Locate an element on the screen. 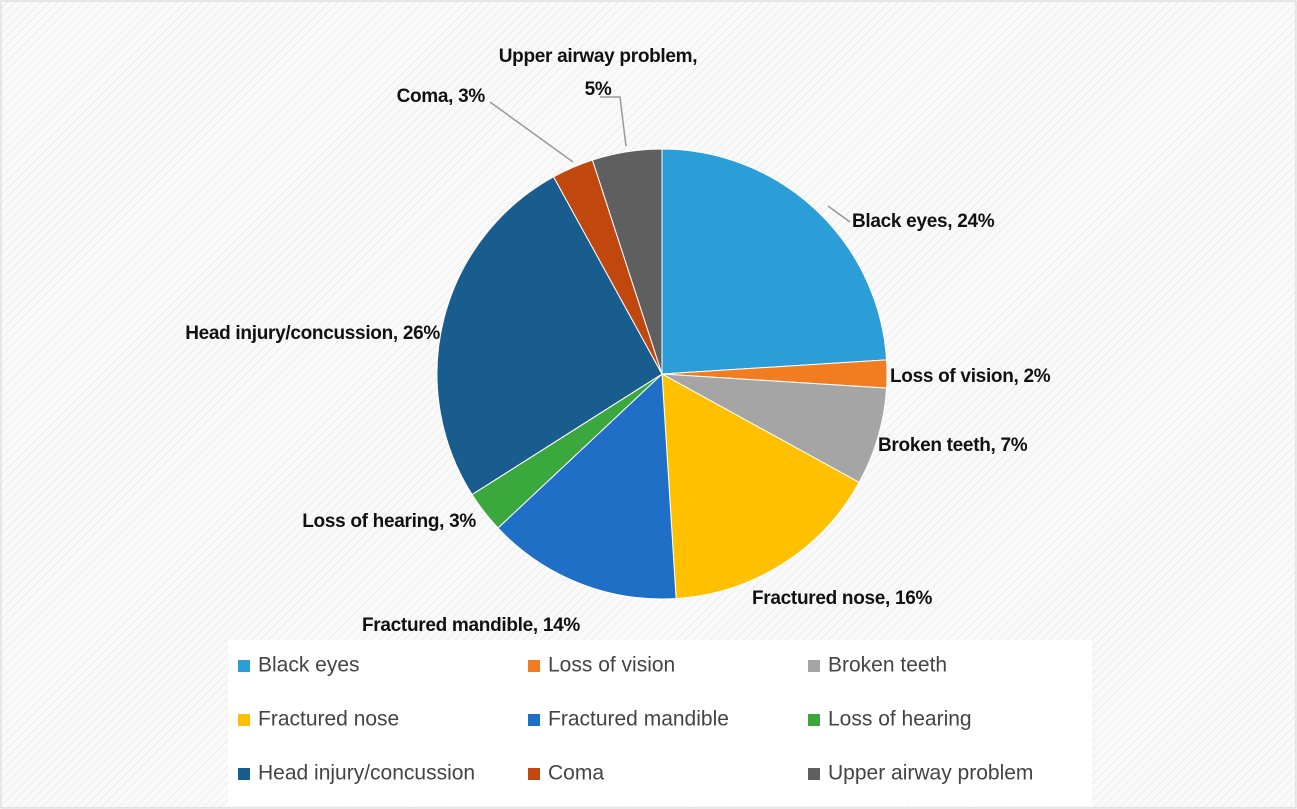 This screenshot has width=1297, height=809. legend-label: Loss of hearing is located at coordinates (900, 719).